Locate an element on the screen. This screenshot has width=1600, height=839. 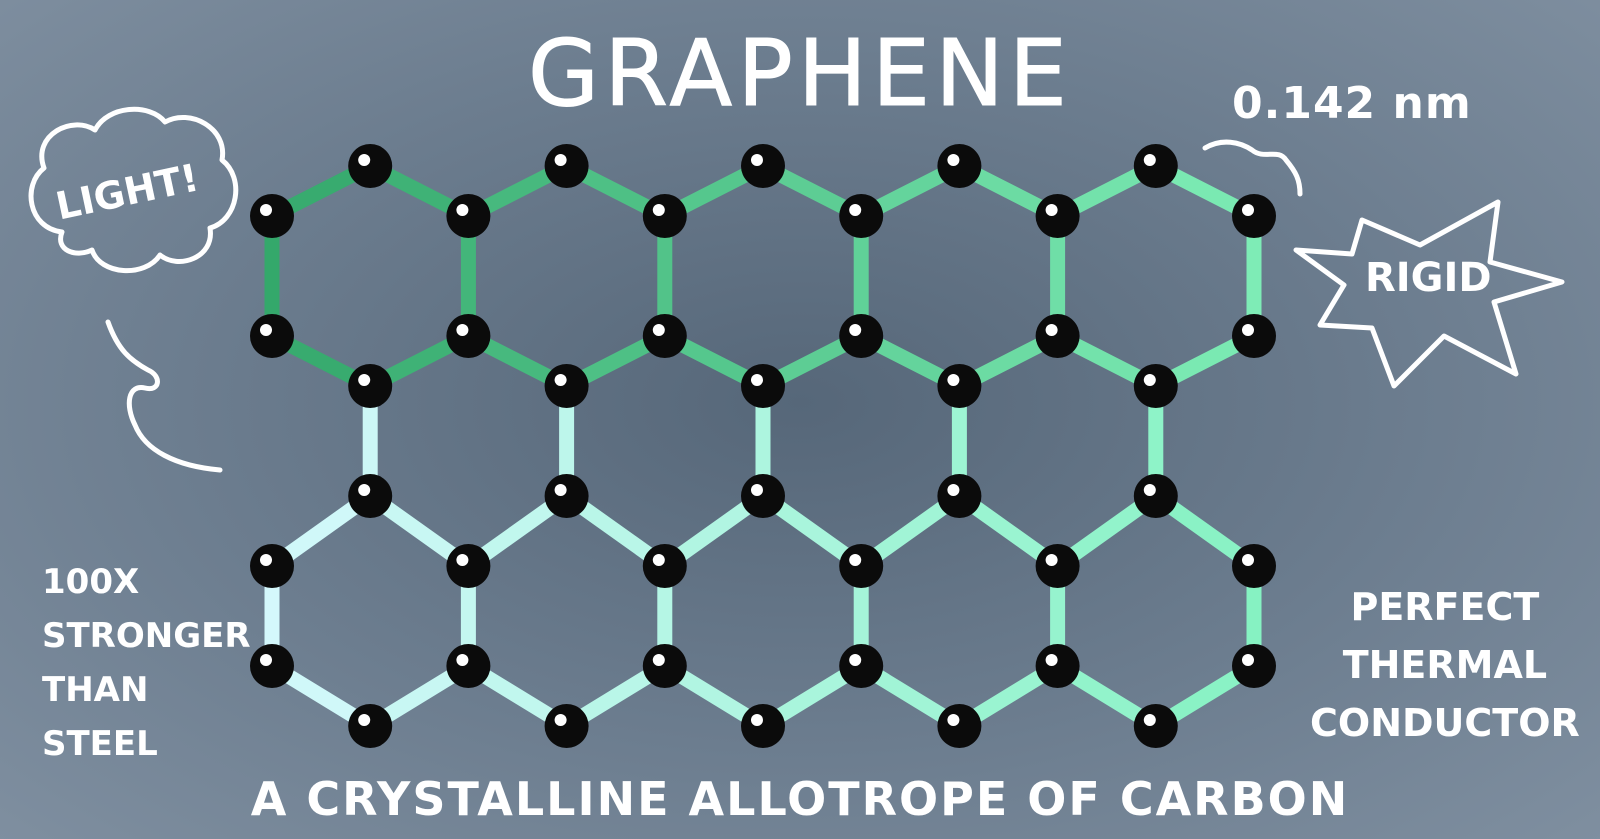
subtitle: A CRYSTALLINE ALLOTROPE OF CARBON is located at coordinates (800, 799).